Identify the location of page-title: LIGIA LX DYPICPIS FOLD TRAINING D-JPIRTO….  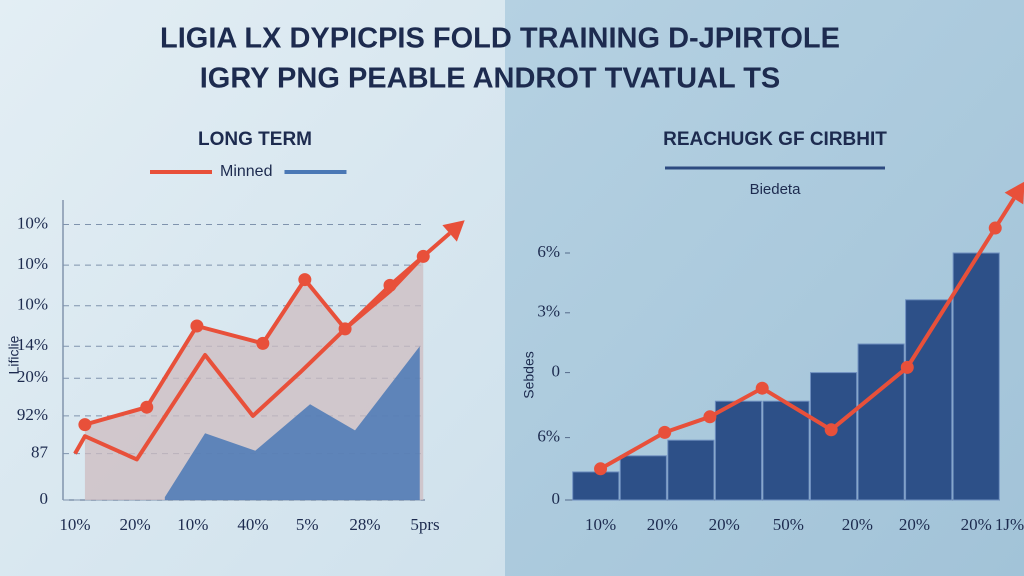
(500, 39).